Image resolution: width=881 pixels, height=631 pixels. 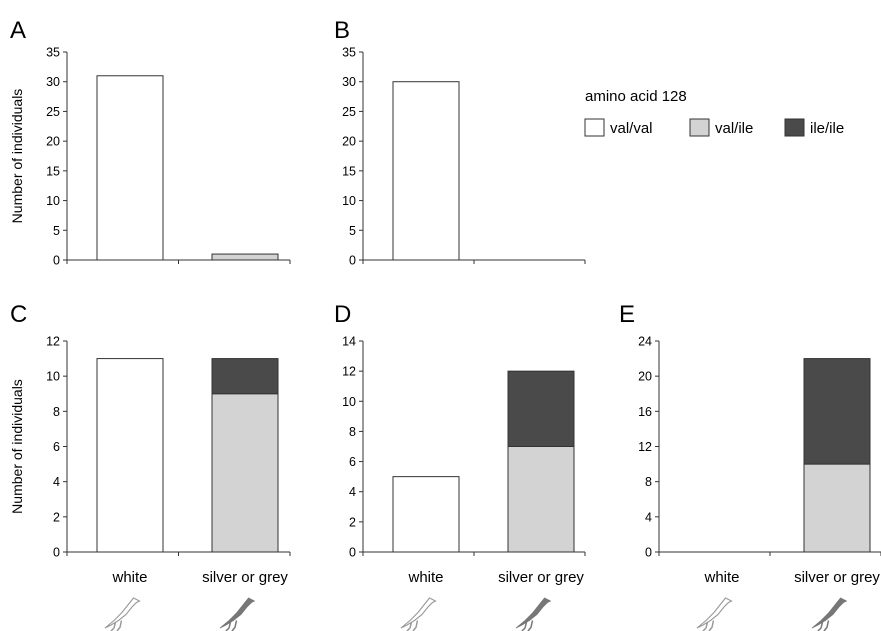 I want to click on panel-c: C 0 2 4 6 8 10 12 Number of individuals, so click(x=150, y=430).